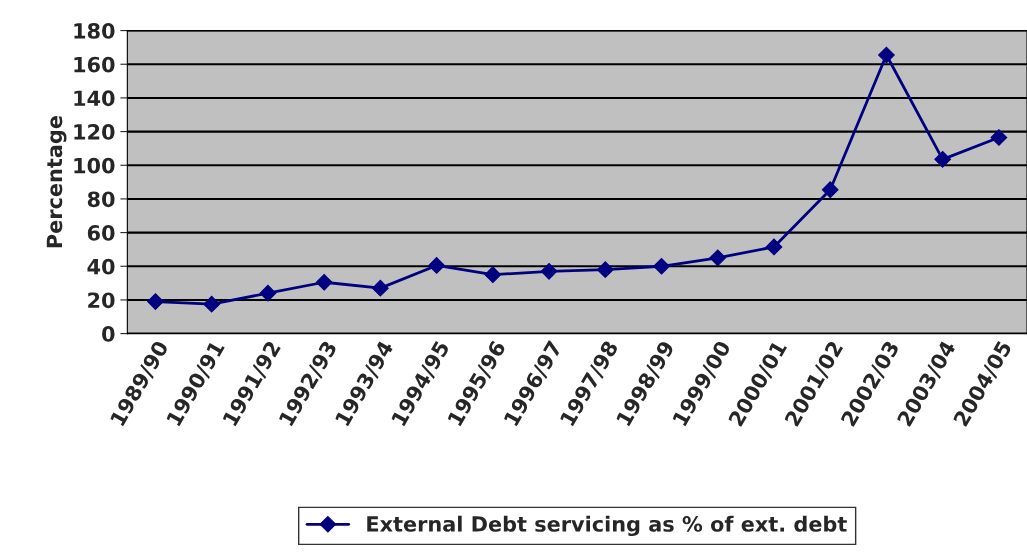 Image resolution: width=1027 pixels, height=556 pixels. I want to click on legend-label: External Debt servicing as % of ext. debt, so click(607, 526).